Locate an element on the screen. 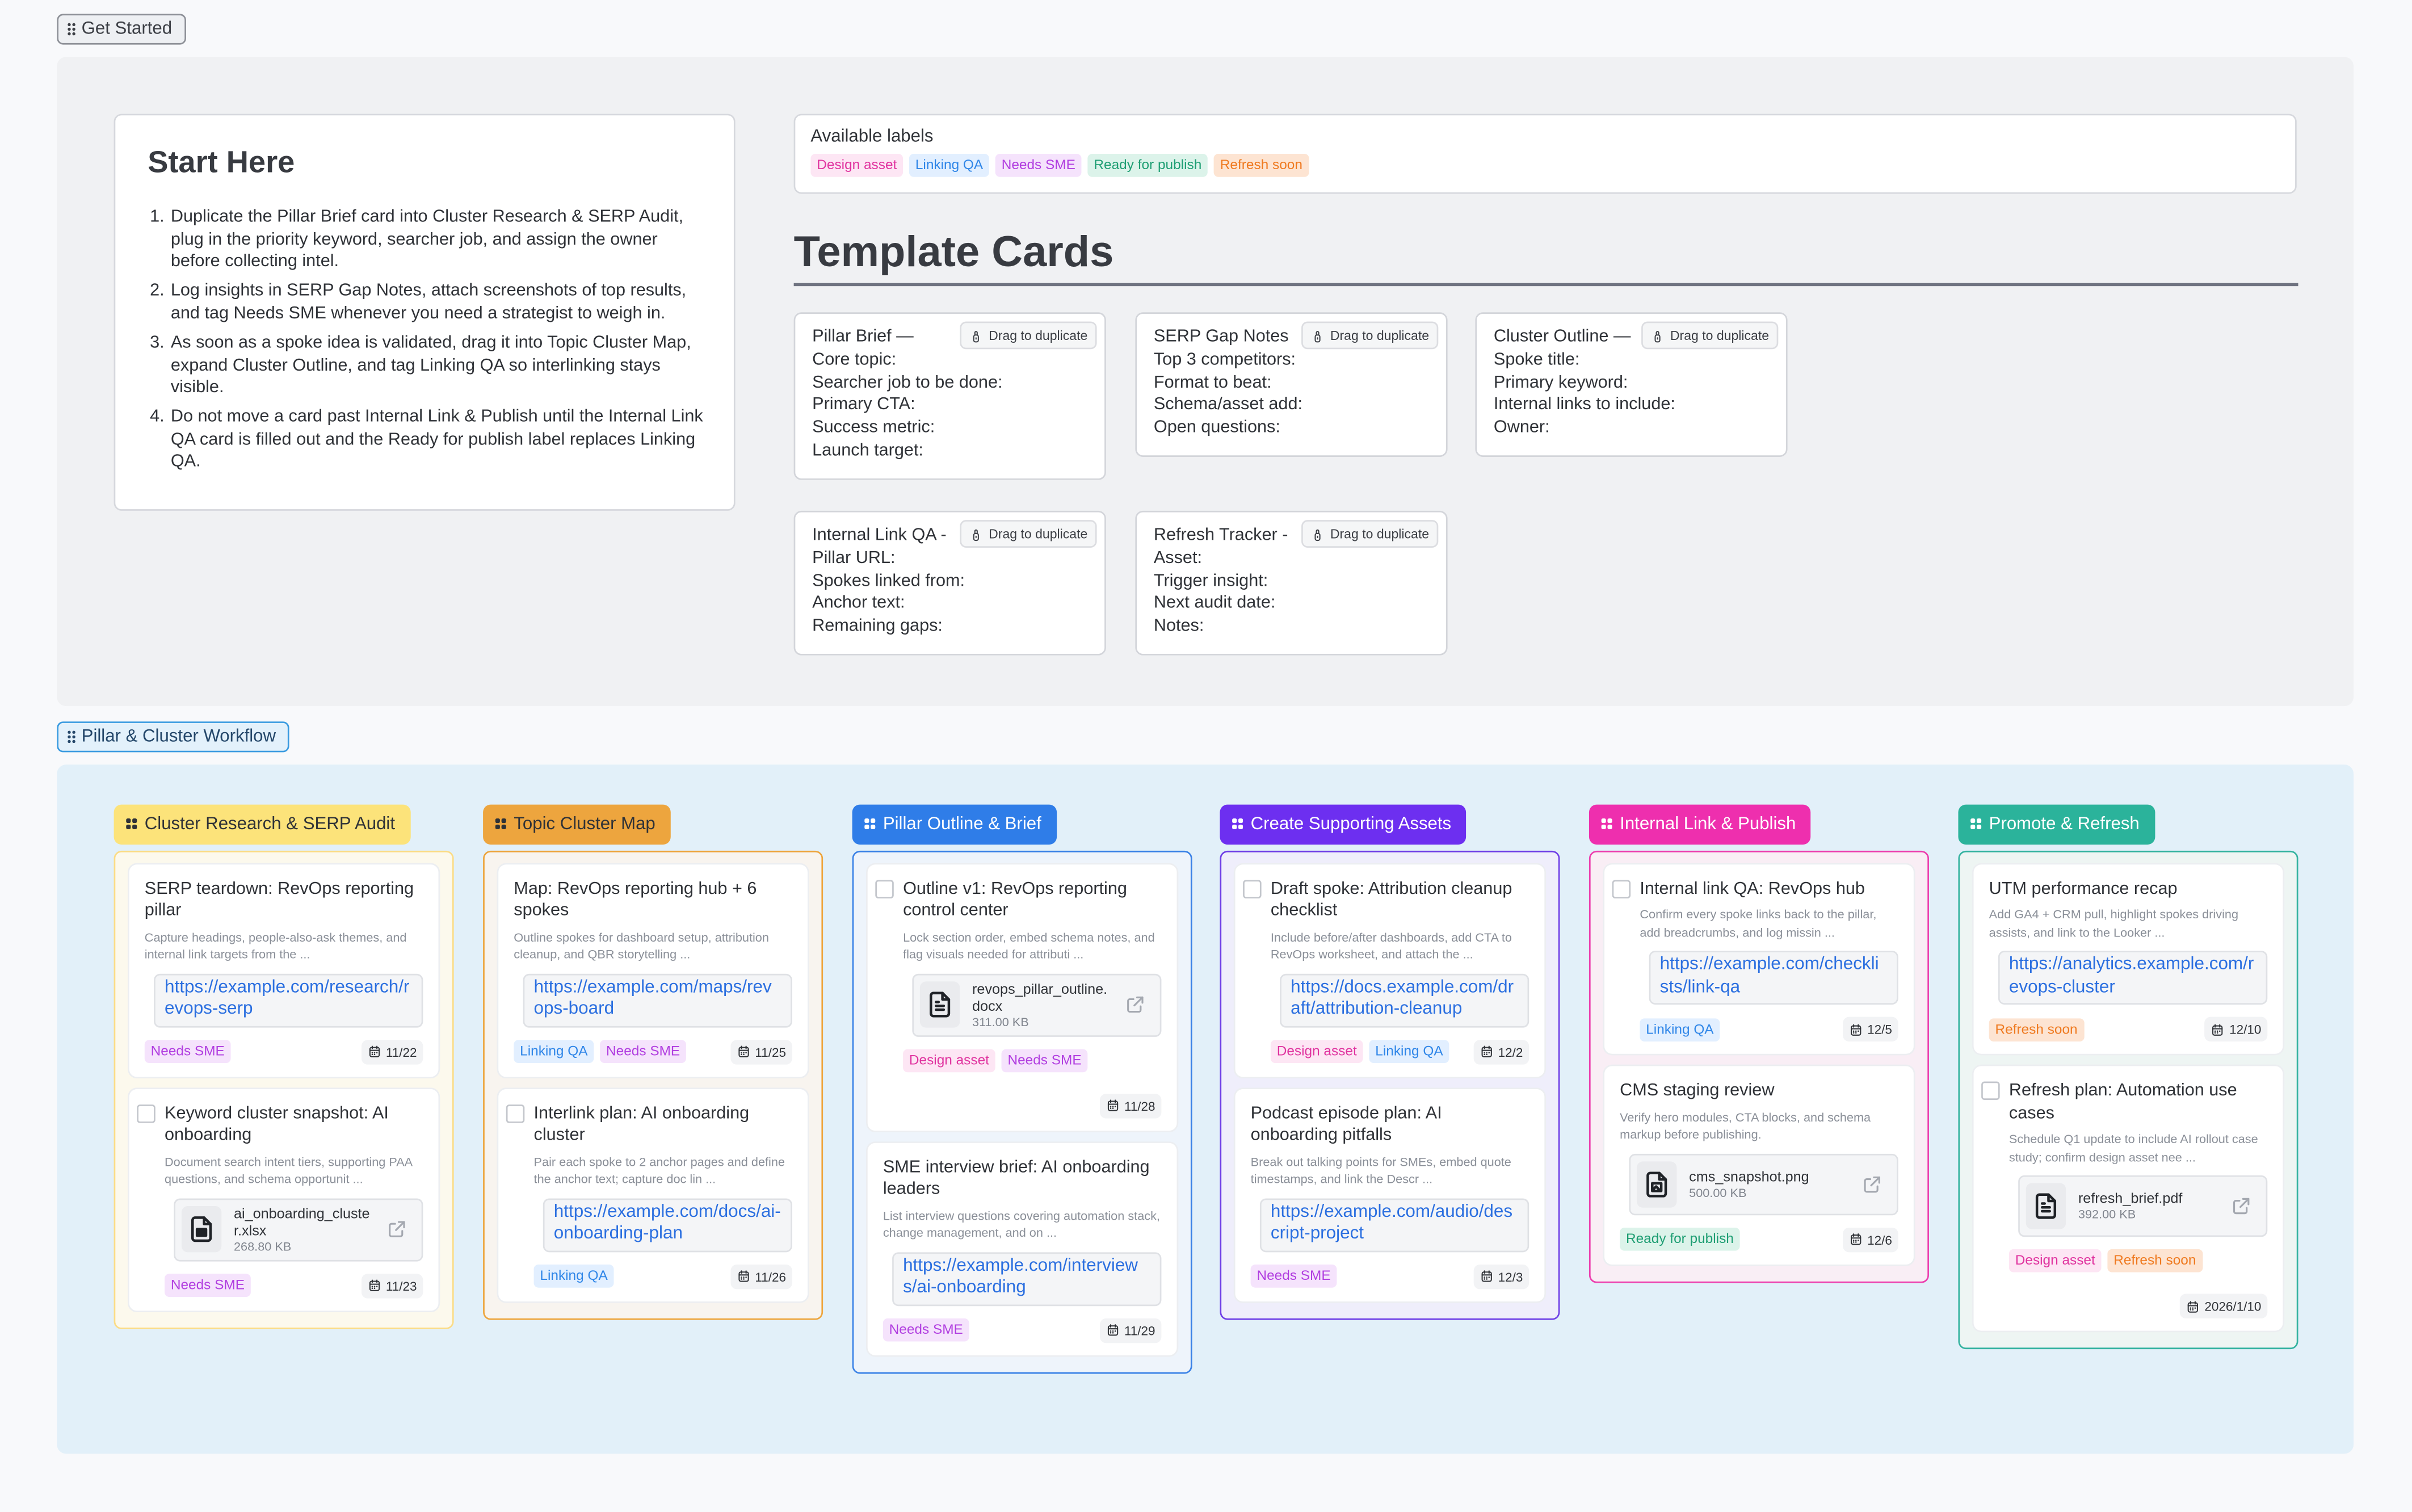 This screenshot has width=2412, height=1512. document-icon is located at coordinates (2046, 1206).